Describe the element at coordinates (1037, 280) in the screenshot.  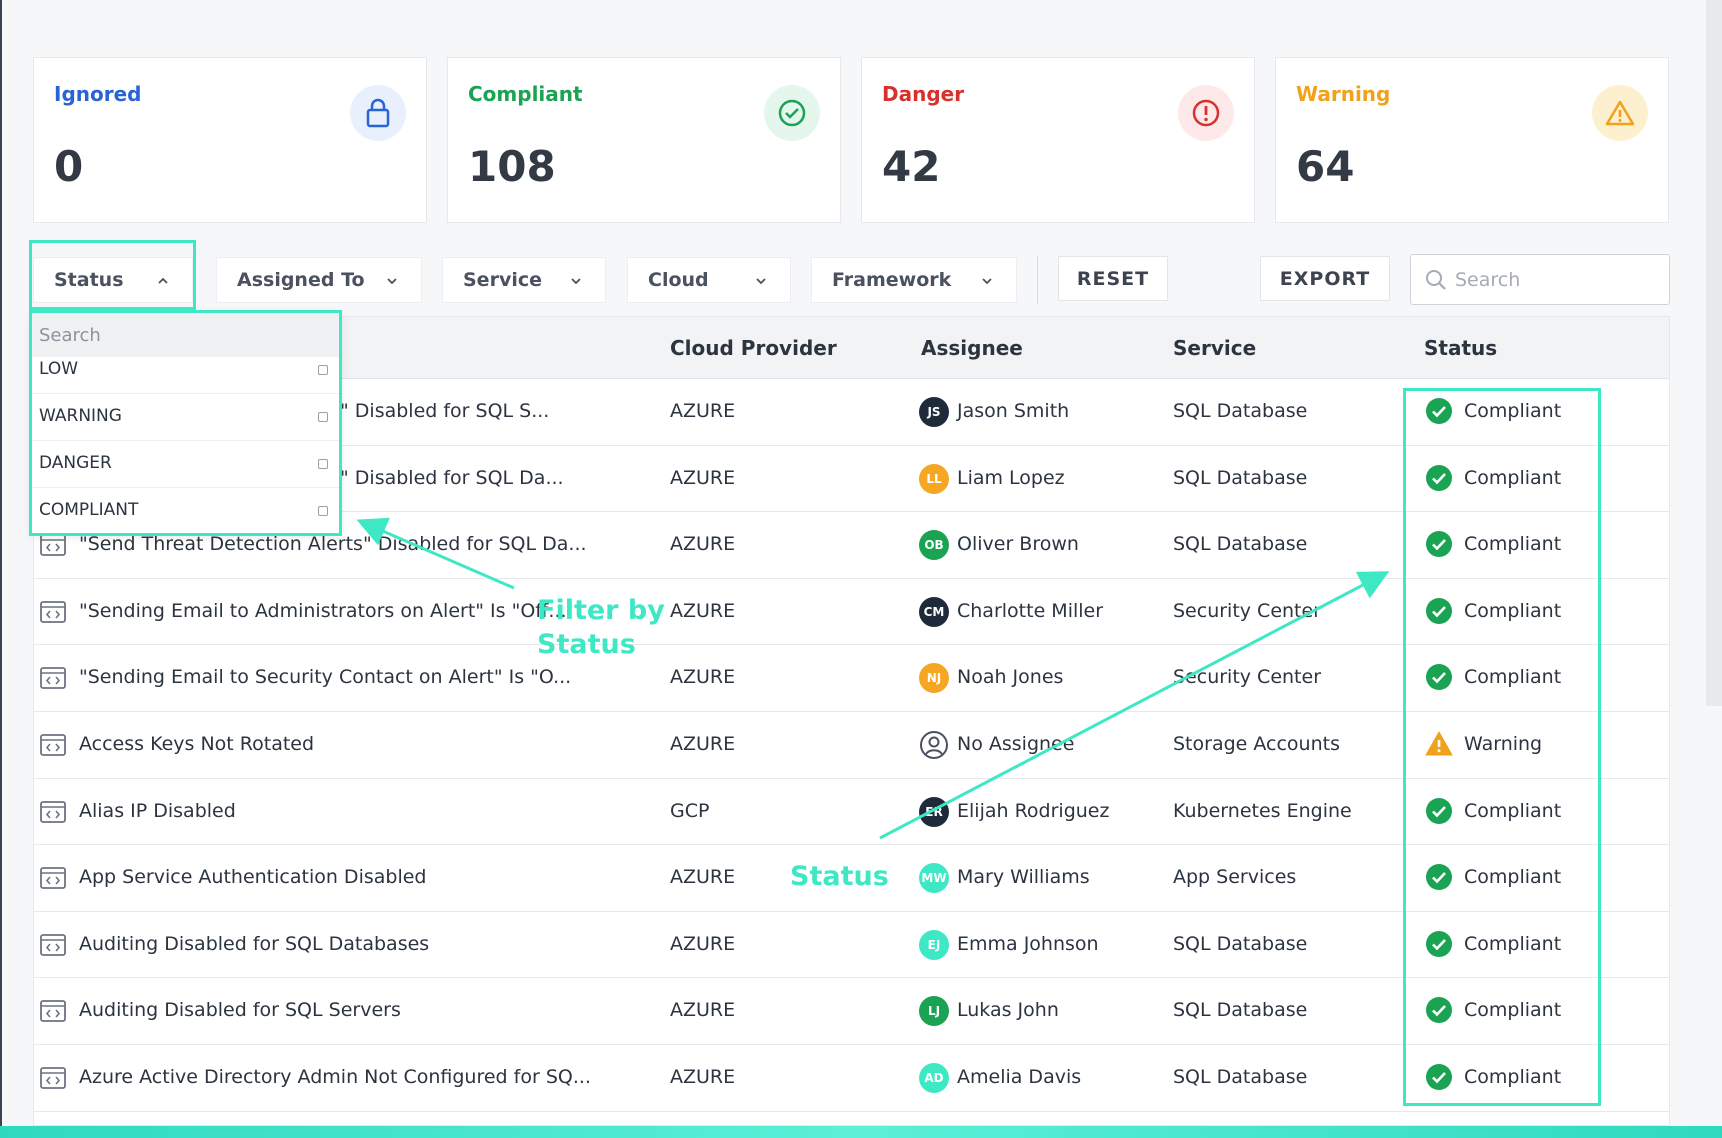
I see `filter-divider` at that location.